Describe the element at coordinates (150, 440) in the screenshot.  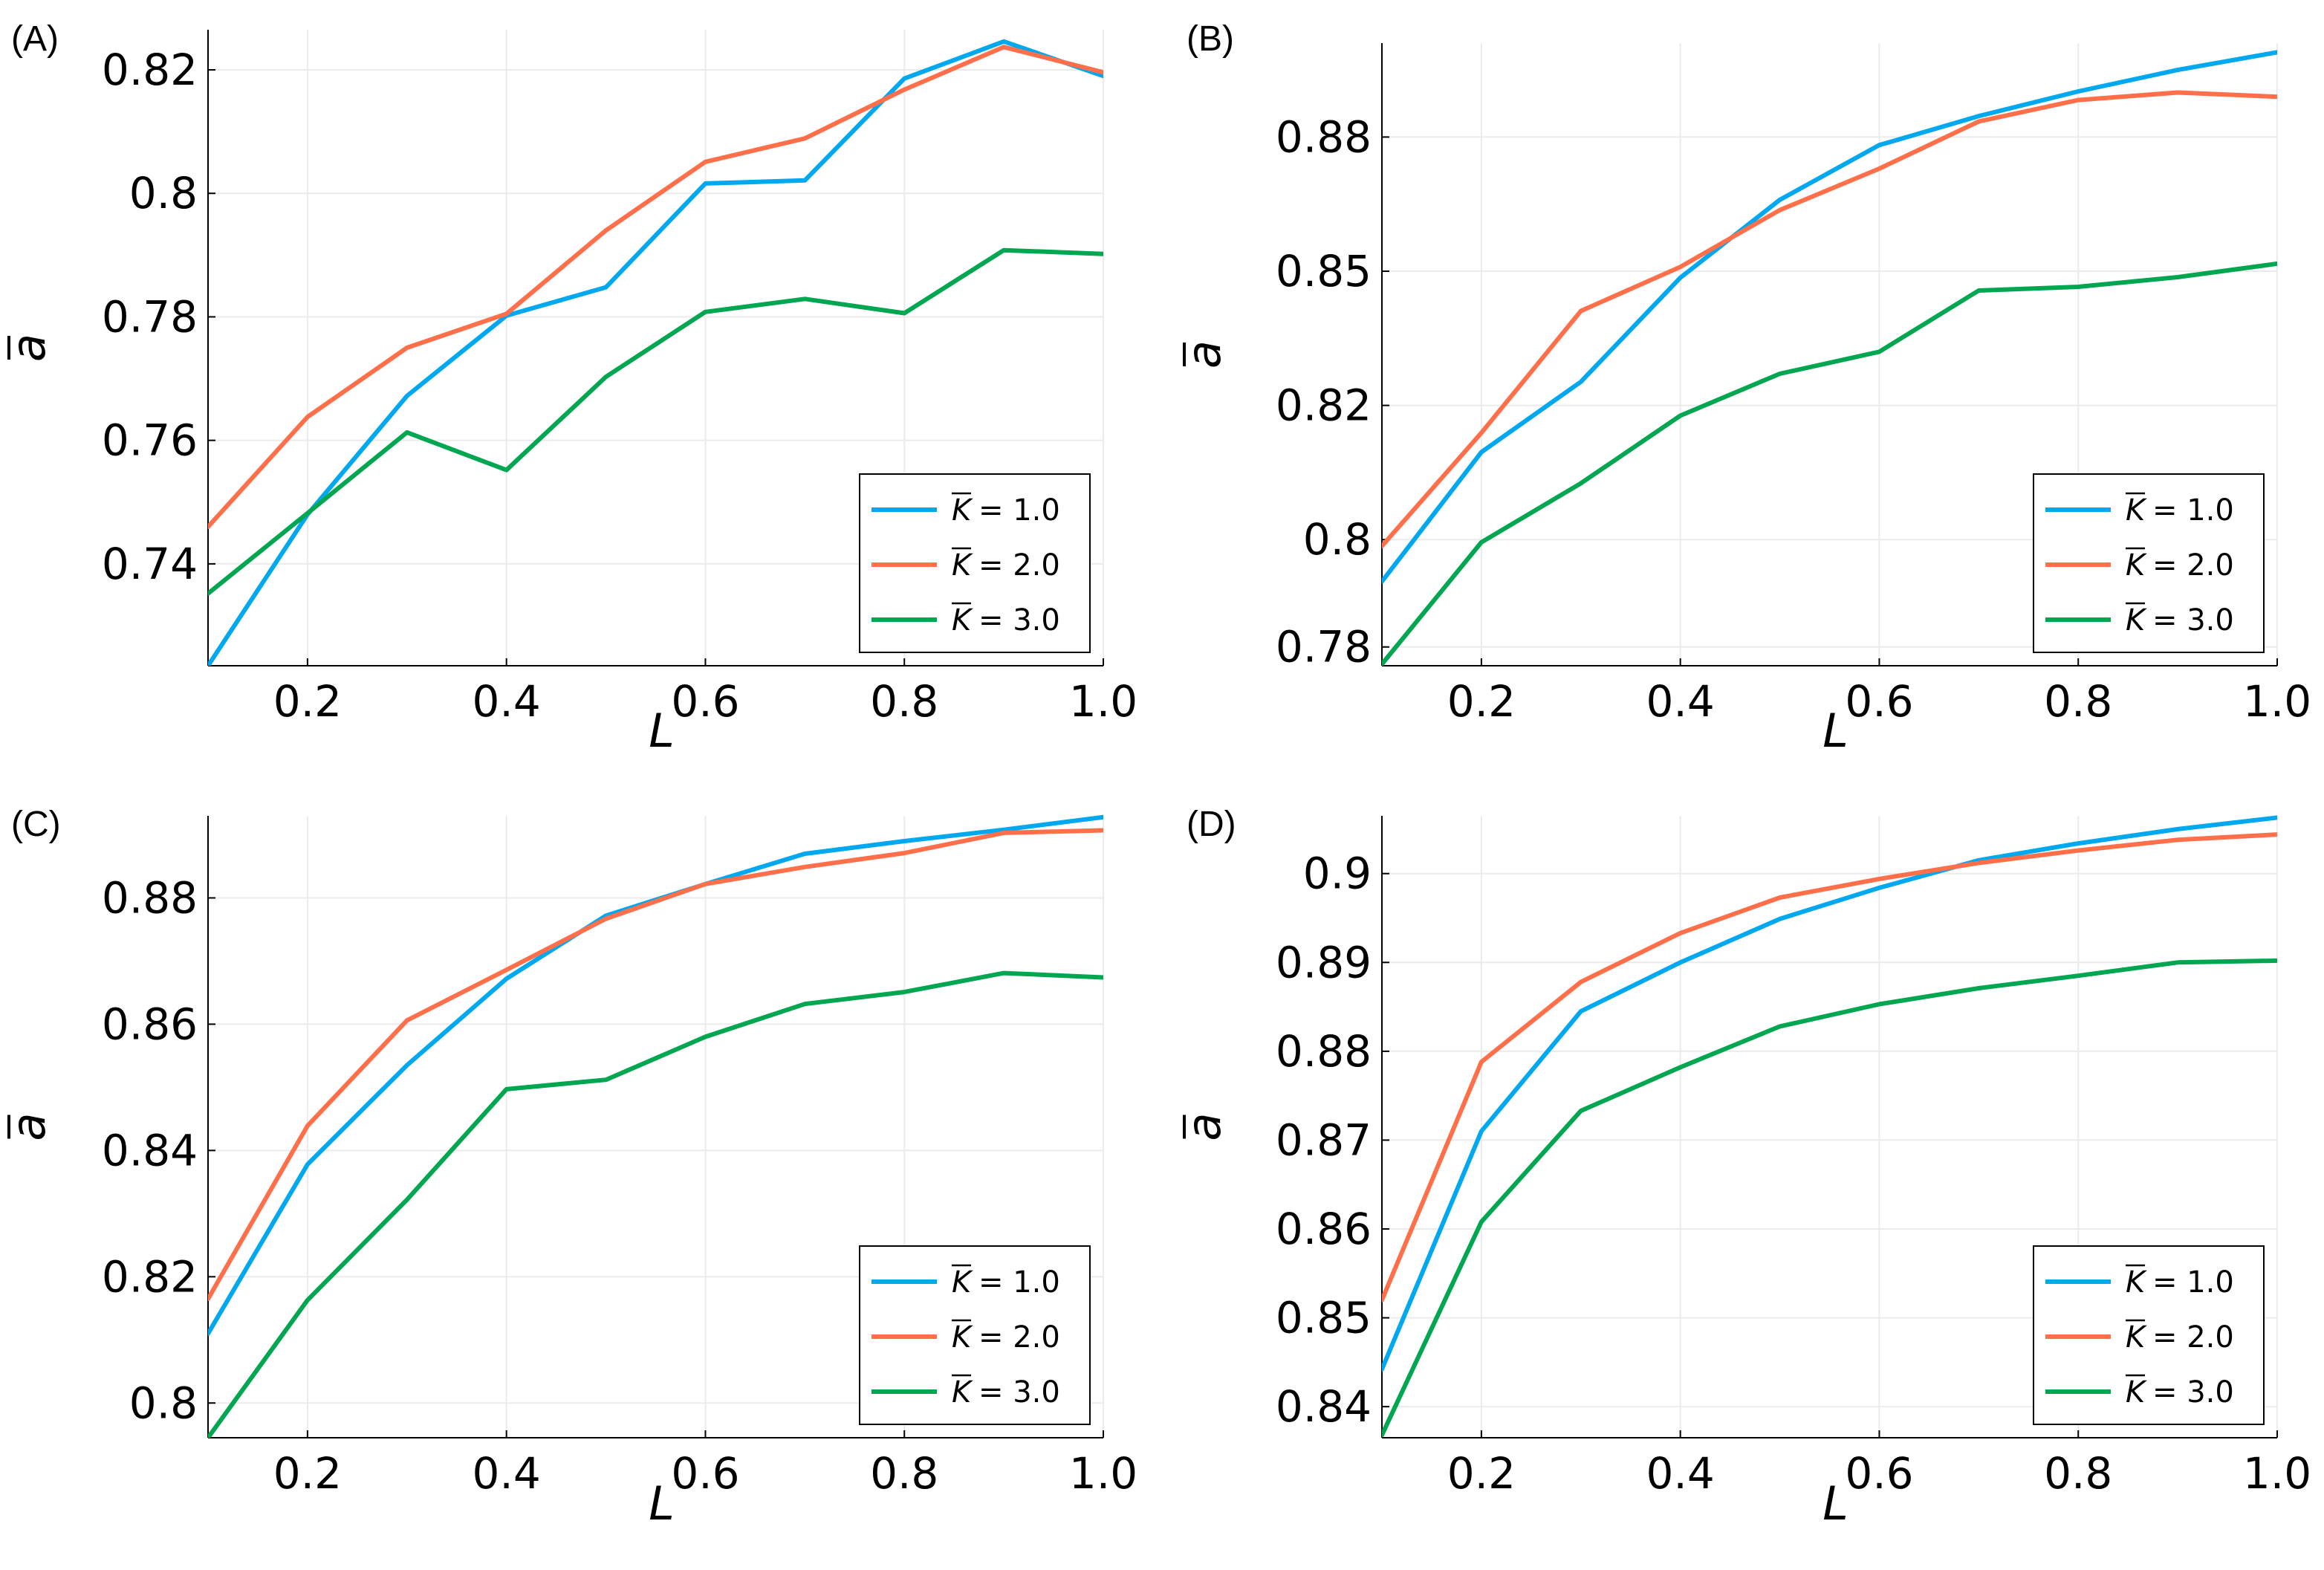
I see `y-tick-label: 0.76` at that location.